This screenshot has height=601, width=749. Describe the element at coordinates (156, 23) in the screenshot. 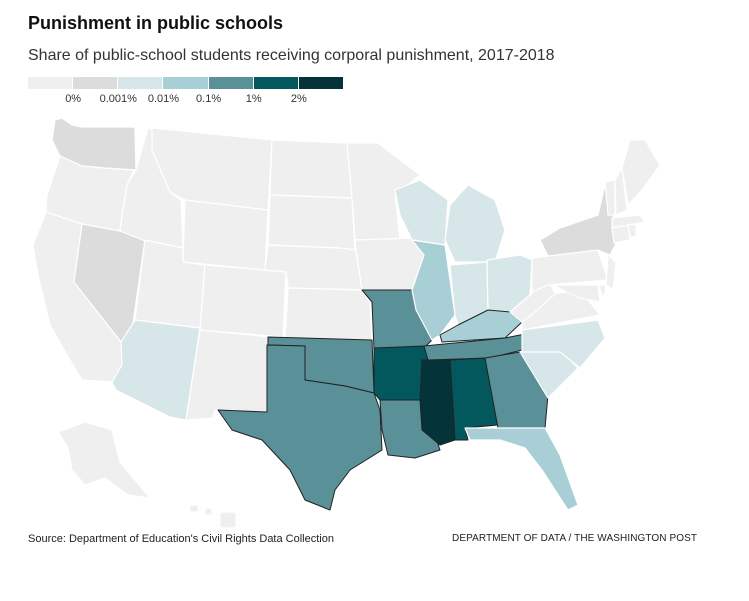

I see `chart-title: Punishment in public schools` at that location.